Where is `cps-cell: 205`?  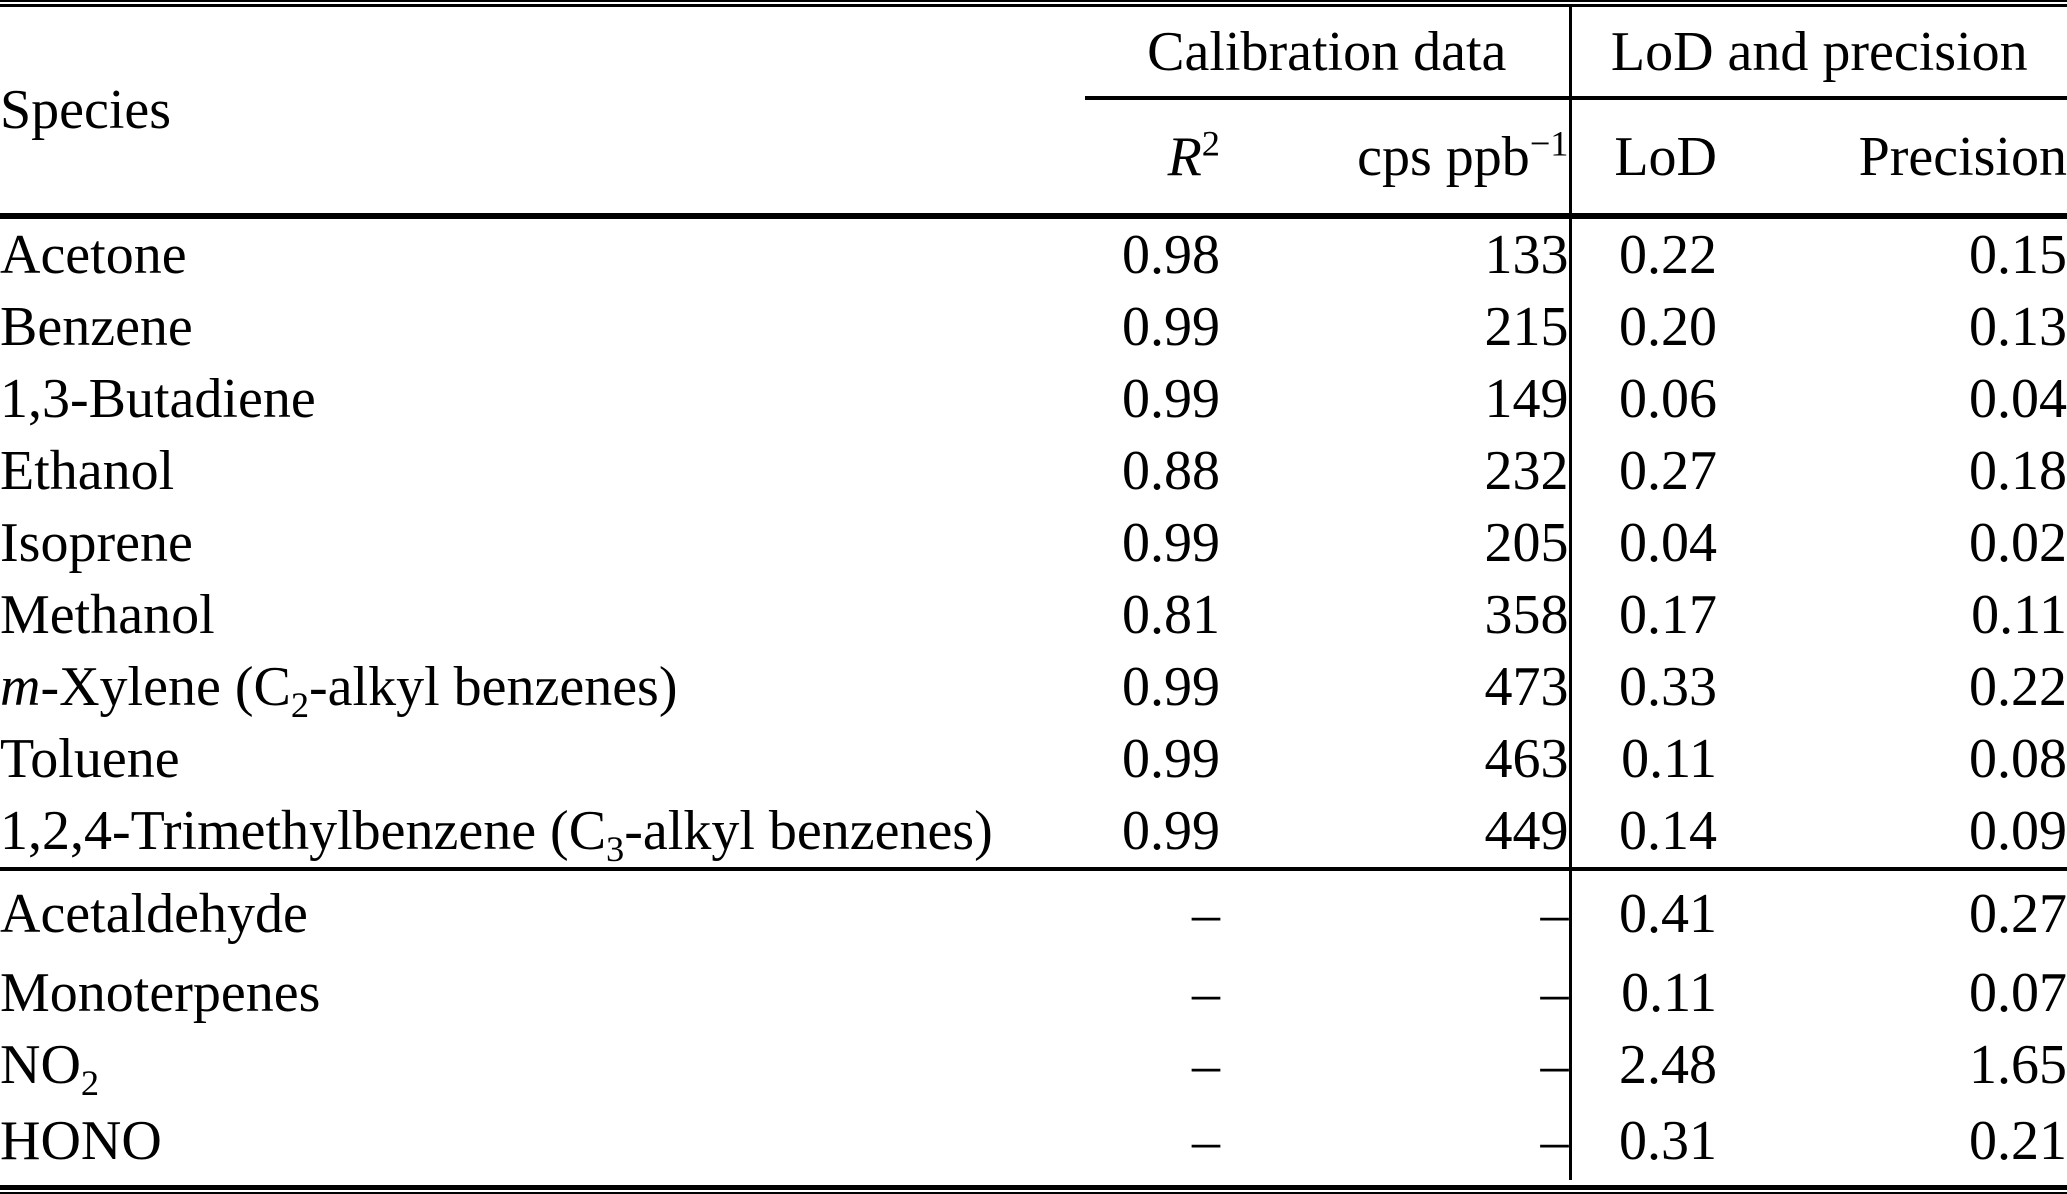 cps-cell: 205 is located at coordinates (1526, 543).